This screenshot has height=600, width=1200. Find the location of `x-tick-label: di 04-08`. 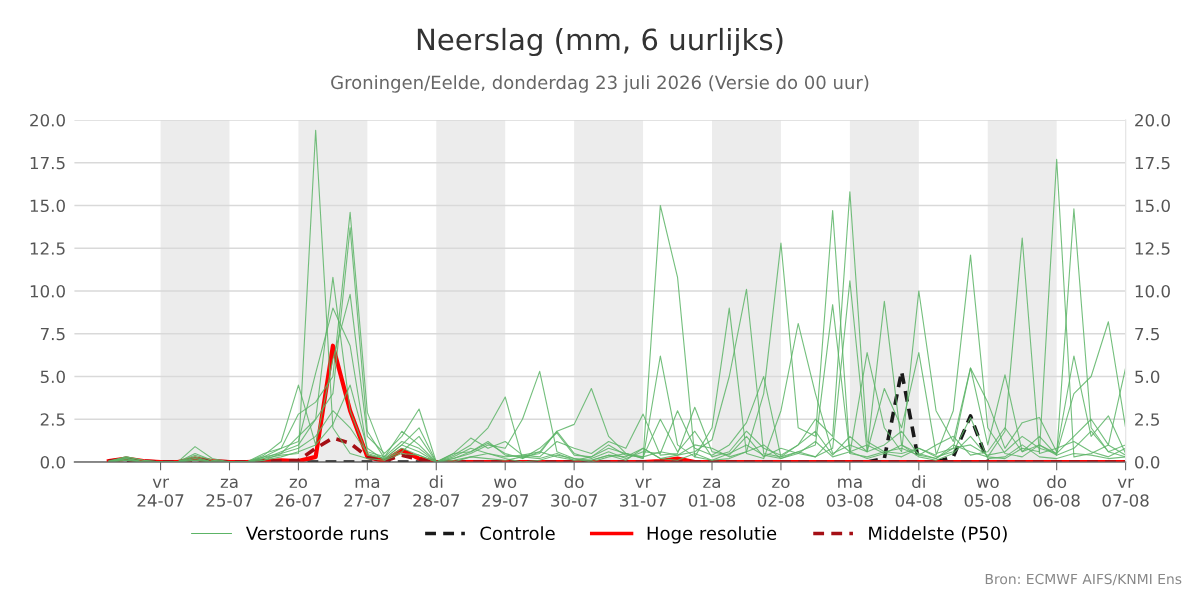

x-tick-label: di 04-08 is located at coordinates (918, 491).